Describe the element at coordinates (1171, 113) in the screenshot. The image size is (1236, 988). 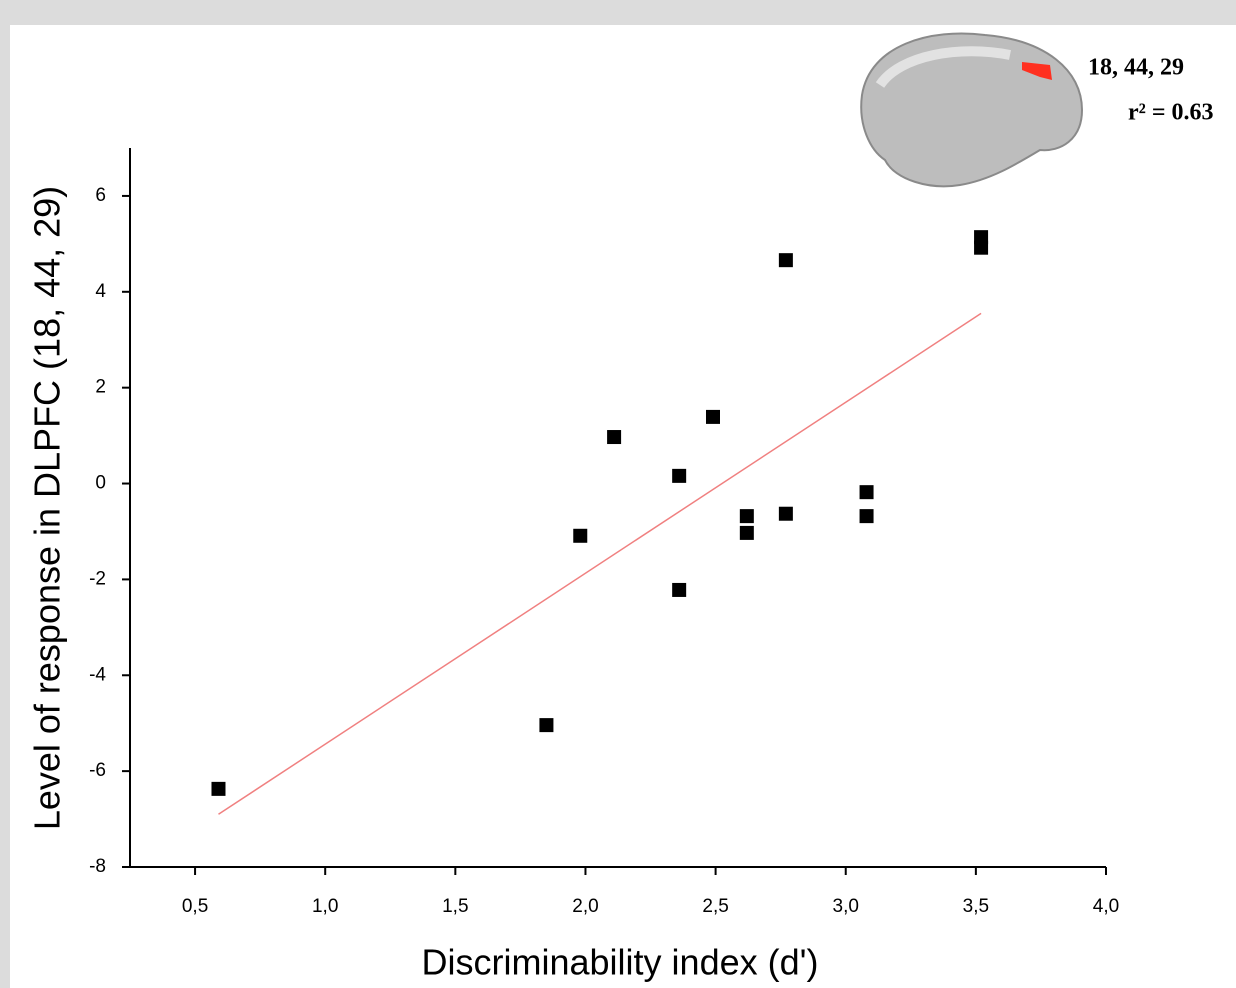
I see `annotation: r² = 0.63` at that location.